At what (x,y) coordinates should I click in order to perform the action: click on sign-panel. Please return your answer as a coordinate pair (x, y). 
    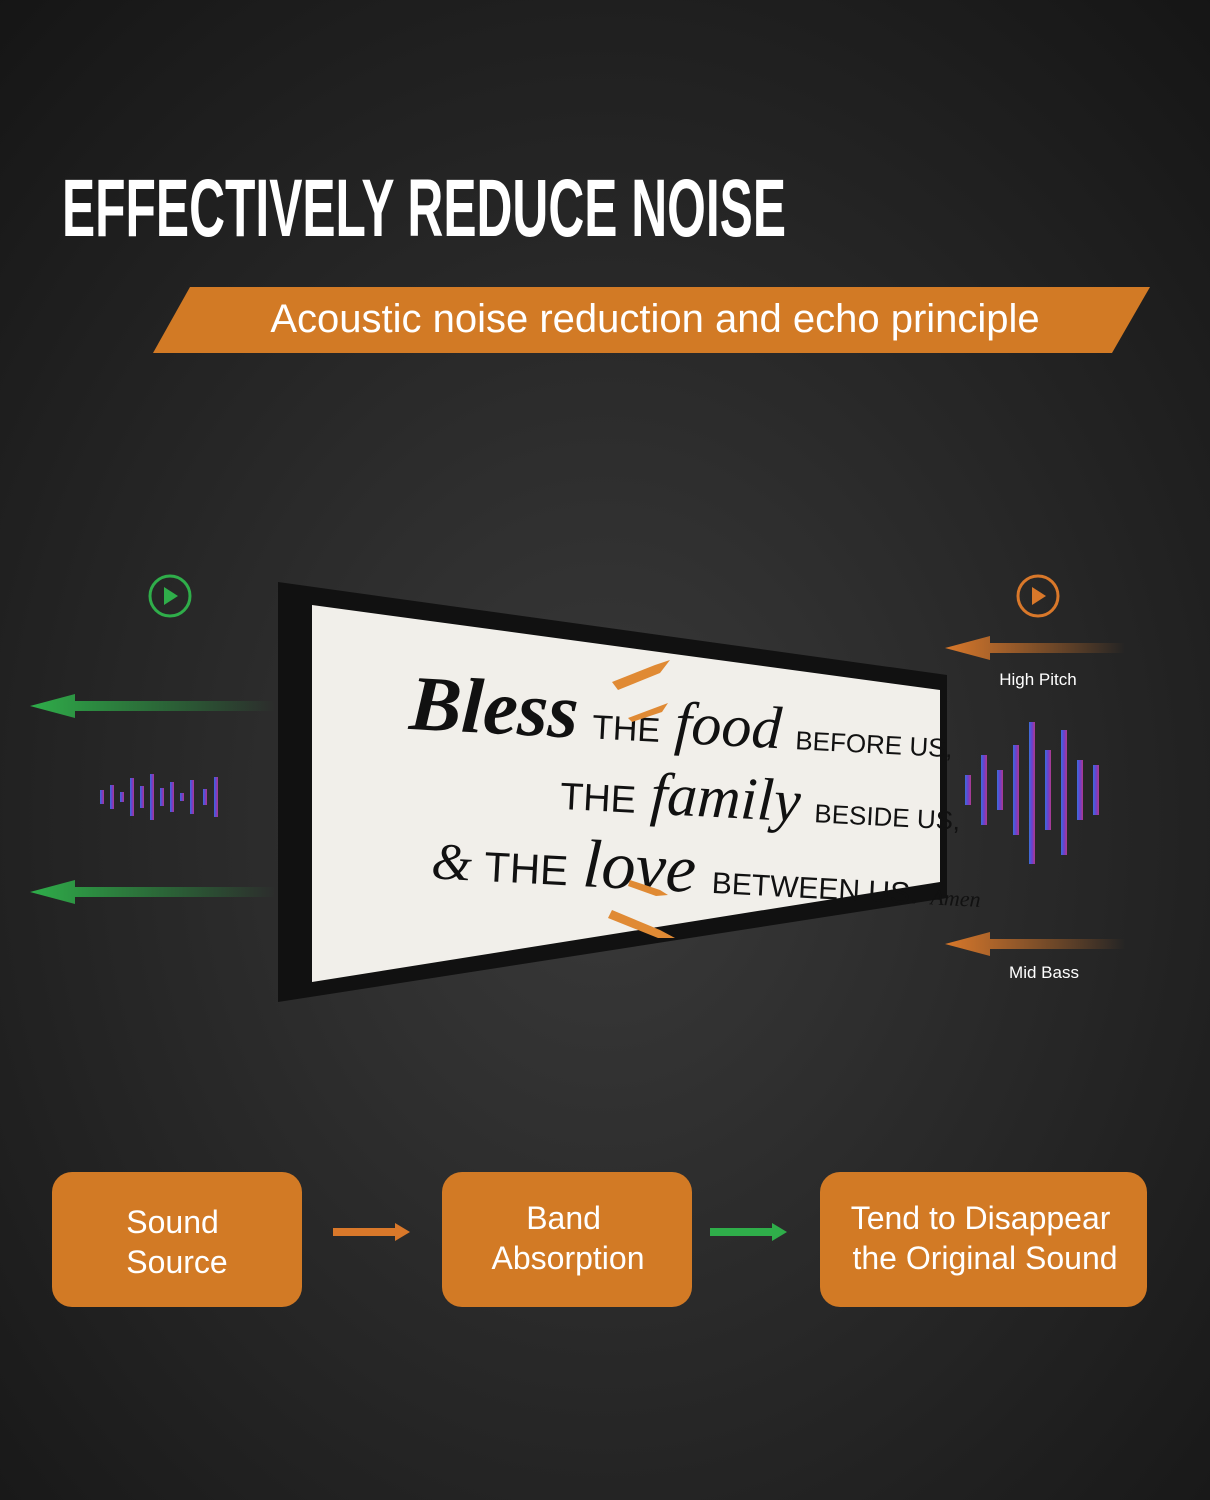
    Looking at the image, I should click on (626, 793).